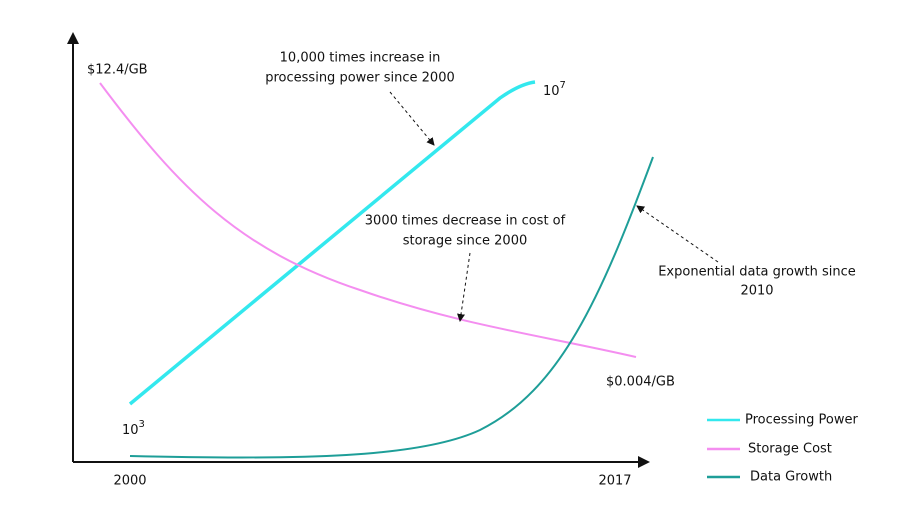 The height and width of the screenshot is (513, 921). I want to click on annotation-line: processing power since 2000, so click(360, 78).